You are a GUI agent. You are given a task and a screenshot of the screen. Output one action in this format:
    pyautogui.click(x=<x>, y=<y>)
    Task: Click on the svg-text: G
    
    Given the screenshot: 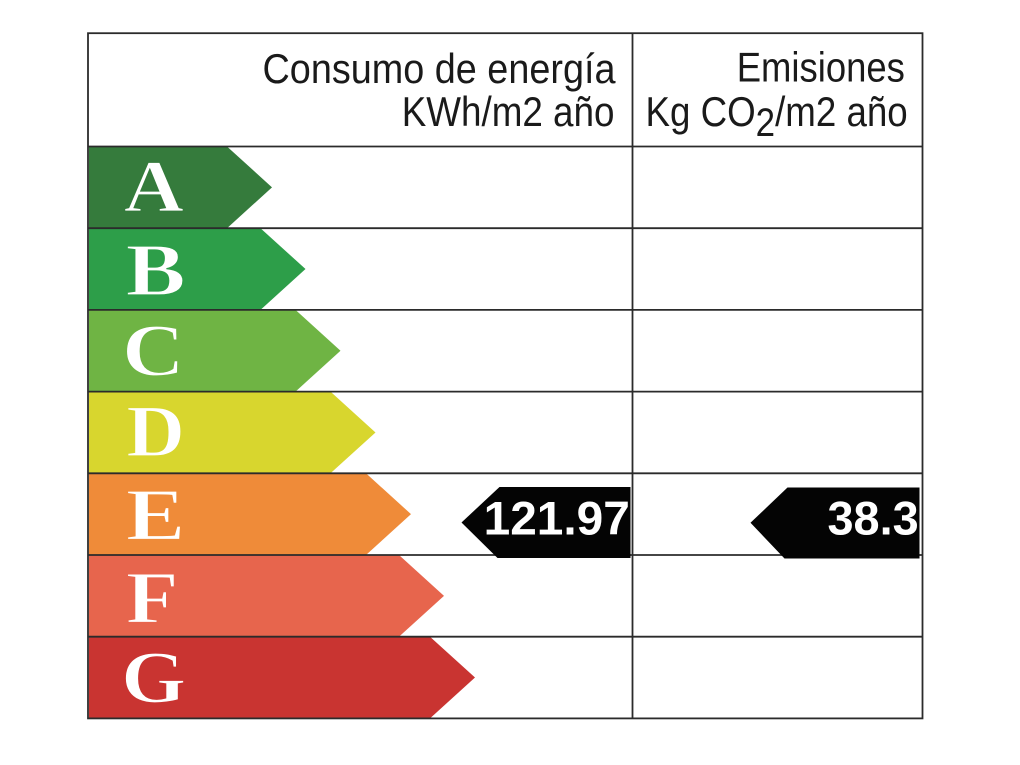 What is the action you would take?
    pyautogui.click(x=153, y=678)
    